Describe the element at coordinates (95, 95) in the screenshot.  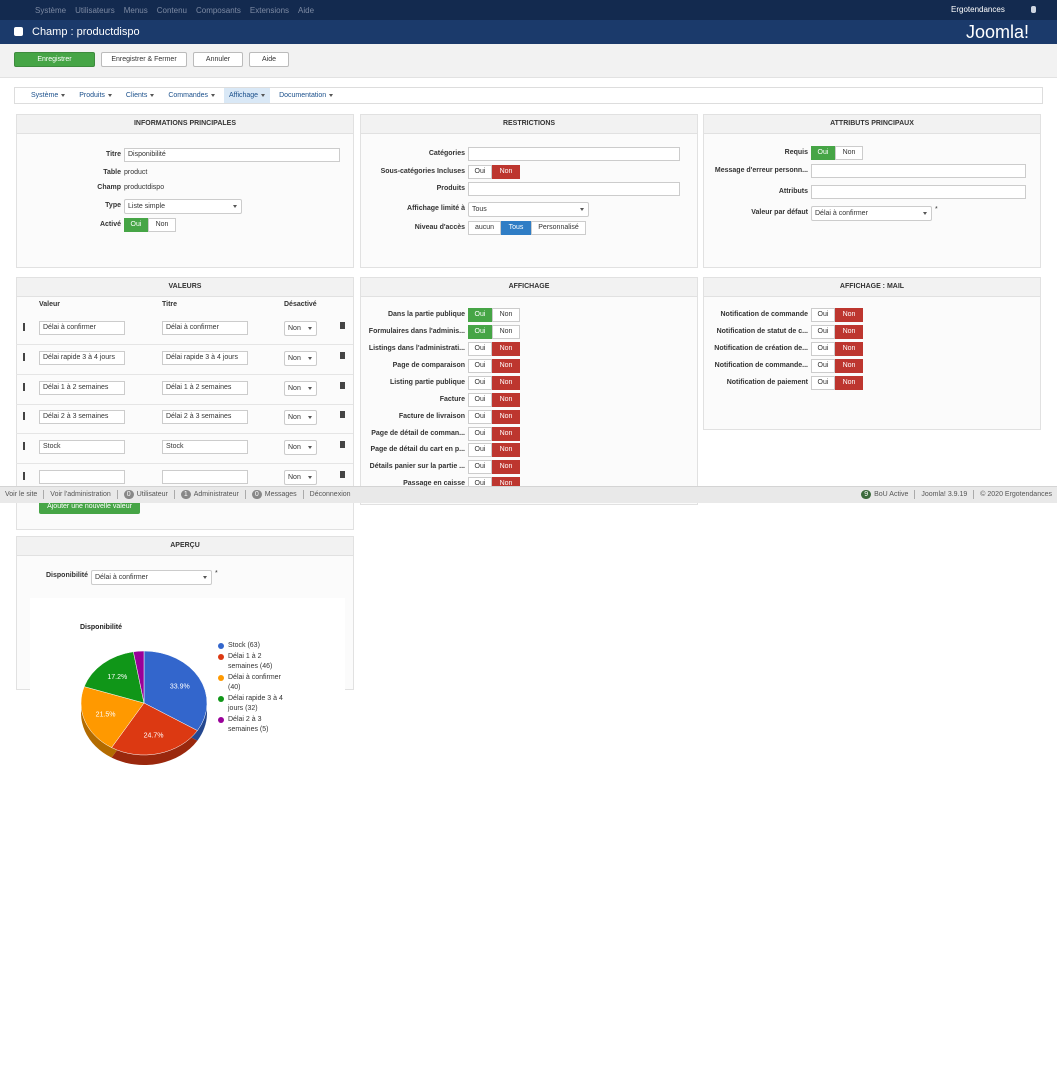
I see `submenu-item: Produits` at that location.